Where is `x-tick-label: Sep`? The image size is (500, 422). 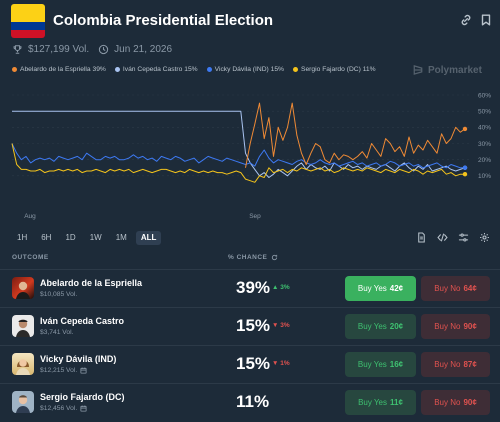
x-tick-label: Sep is located at coordinates (255, 216).